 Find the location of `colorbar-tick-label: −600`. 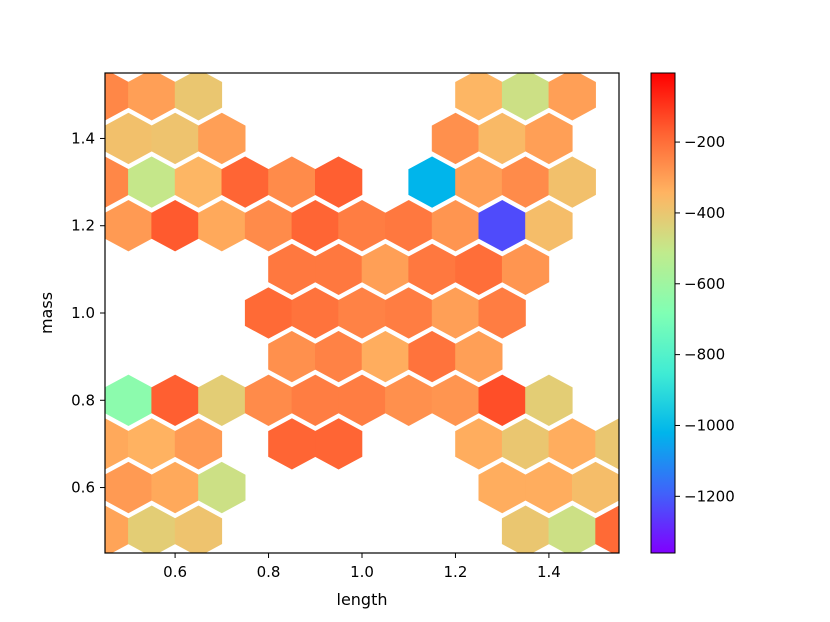

colorbar-tick-label: −600 is located at coordinates (704, 284).